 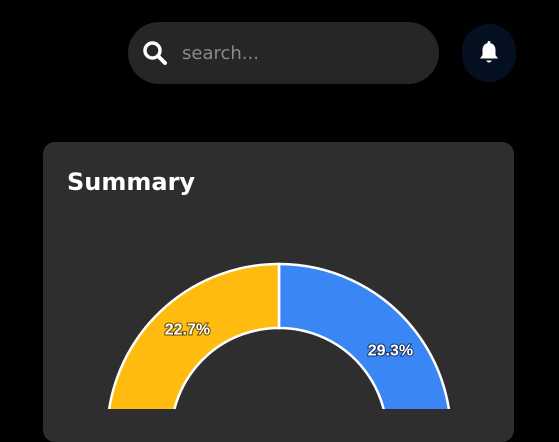 I want to click on summary-title: Summary, so click(x=131, y=182).